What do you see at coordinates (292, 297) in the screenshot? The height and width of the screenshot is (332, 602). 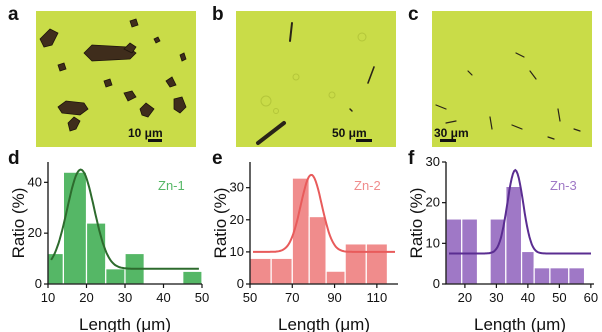 I see `x-tick-label: 70` at bounding box center [292, 297].